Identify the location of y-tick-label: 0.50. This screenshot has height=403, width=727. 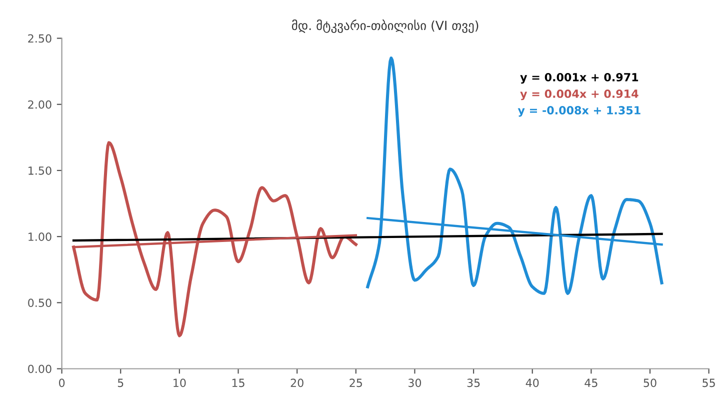
(40, 303).